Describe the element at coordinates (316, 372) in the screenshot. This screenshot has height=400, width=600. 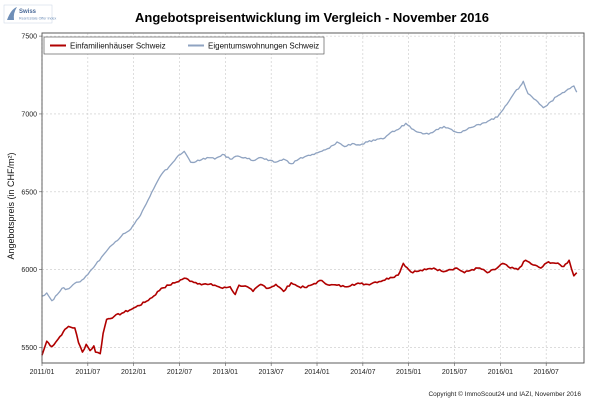
I see `x-tick-label: 2014/01` at that location.